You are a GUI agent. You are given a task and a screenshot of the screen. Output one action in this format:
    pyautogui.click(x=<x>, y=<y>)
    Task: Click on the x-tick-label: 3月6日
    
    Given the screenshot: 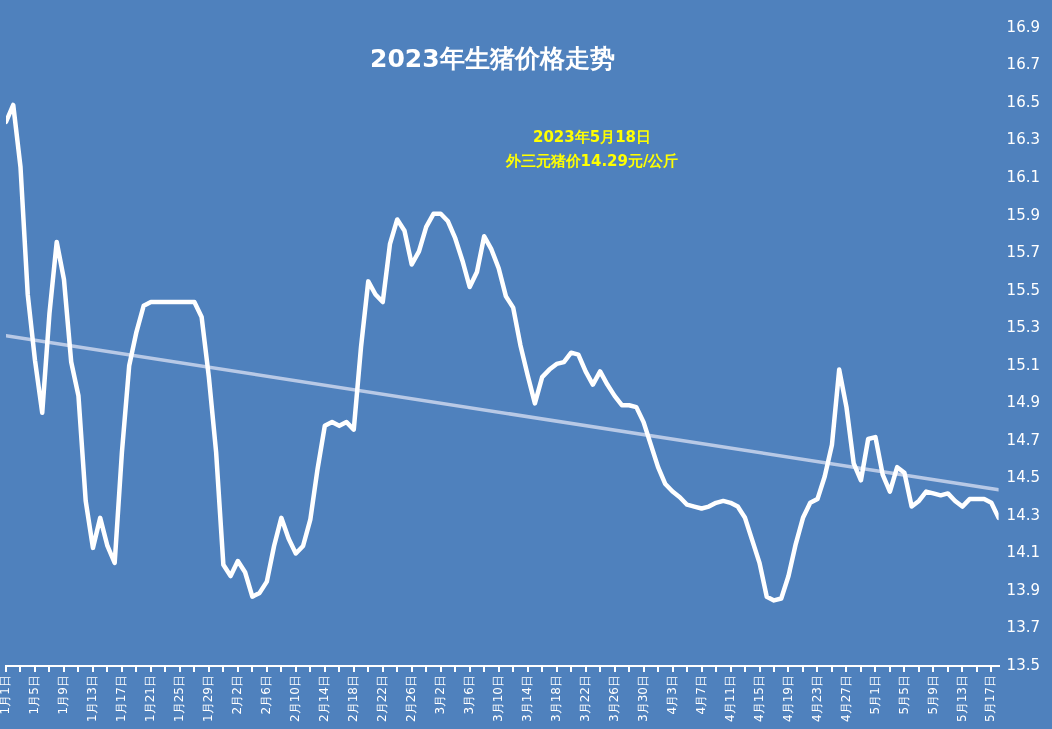 What is the action you would take?
    pyautogui.click(x=468, y=695)
    